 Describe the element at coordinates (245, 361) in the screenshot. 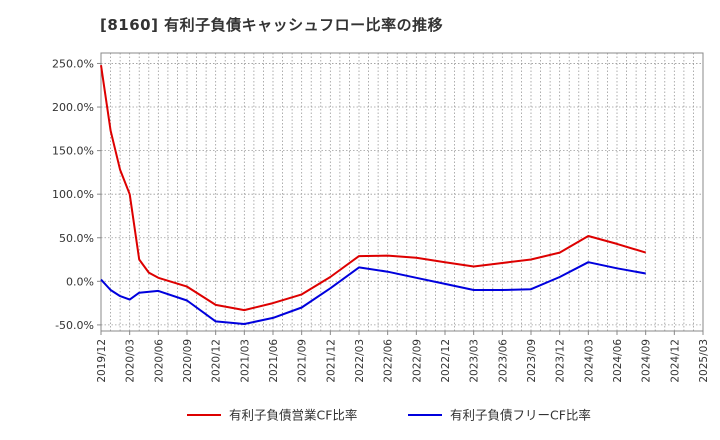

I see `x-tick-label: 2021/03` at that location.